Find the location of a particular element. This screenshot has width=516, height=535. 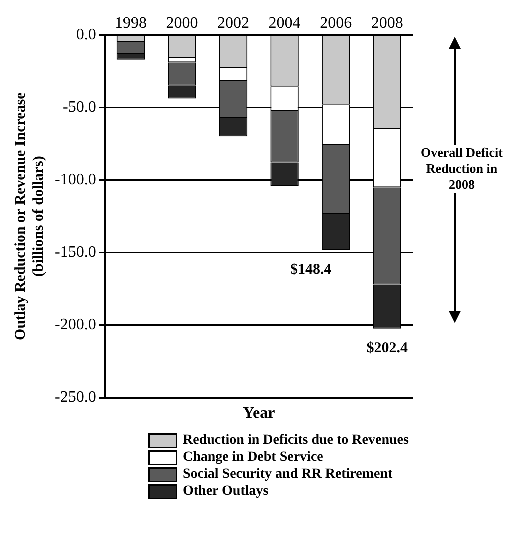

legend-label: Social Security and RR Retirement is located at coordinates (288, 474).